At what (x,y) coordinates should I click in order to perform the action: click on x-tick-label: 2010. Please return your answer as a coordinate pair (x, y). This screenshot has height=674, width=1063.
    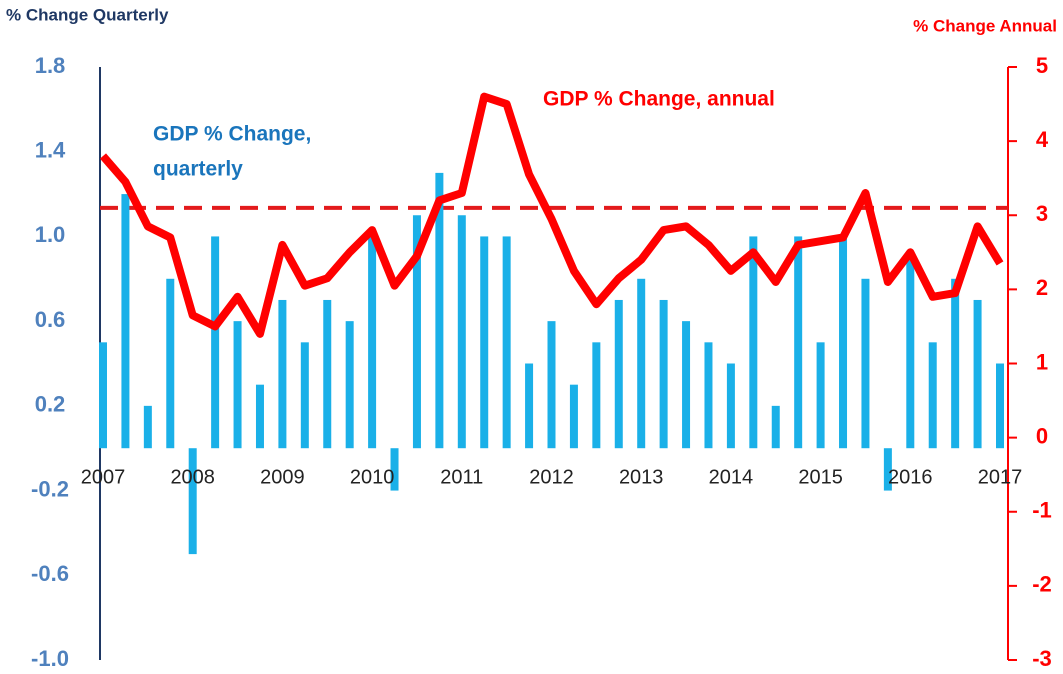
    Looking at the image, I should click on (372, 477).